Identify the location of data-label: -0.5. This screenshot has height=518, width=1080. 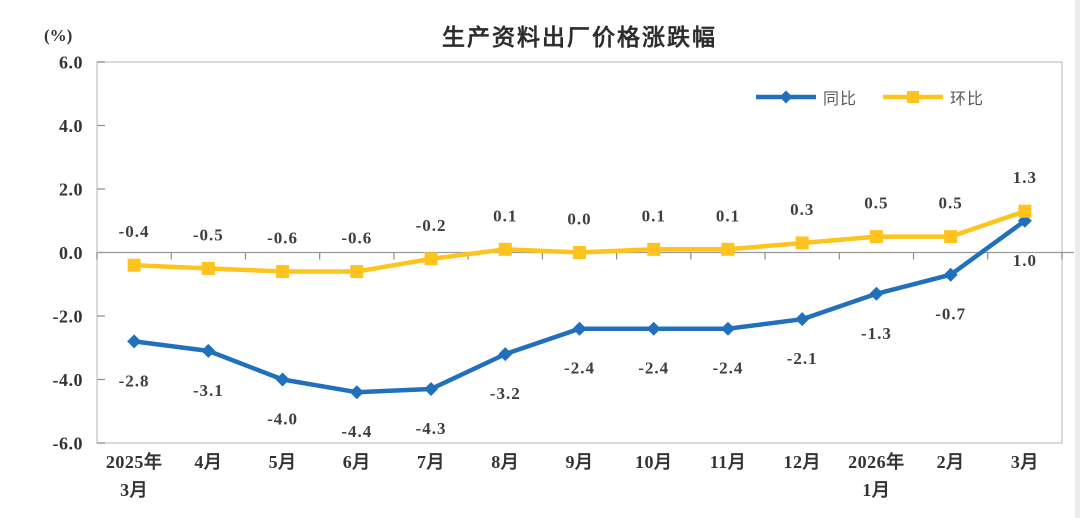
(208, 234).